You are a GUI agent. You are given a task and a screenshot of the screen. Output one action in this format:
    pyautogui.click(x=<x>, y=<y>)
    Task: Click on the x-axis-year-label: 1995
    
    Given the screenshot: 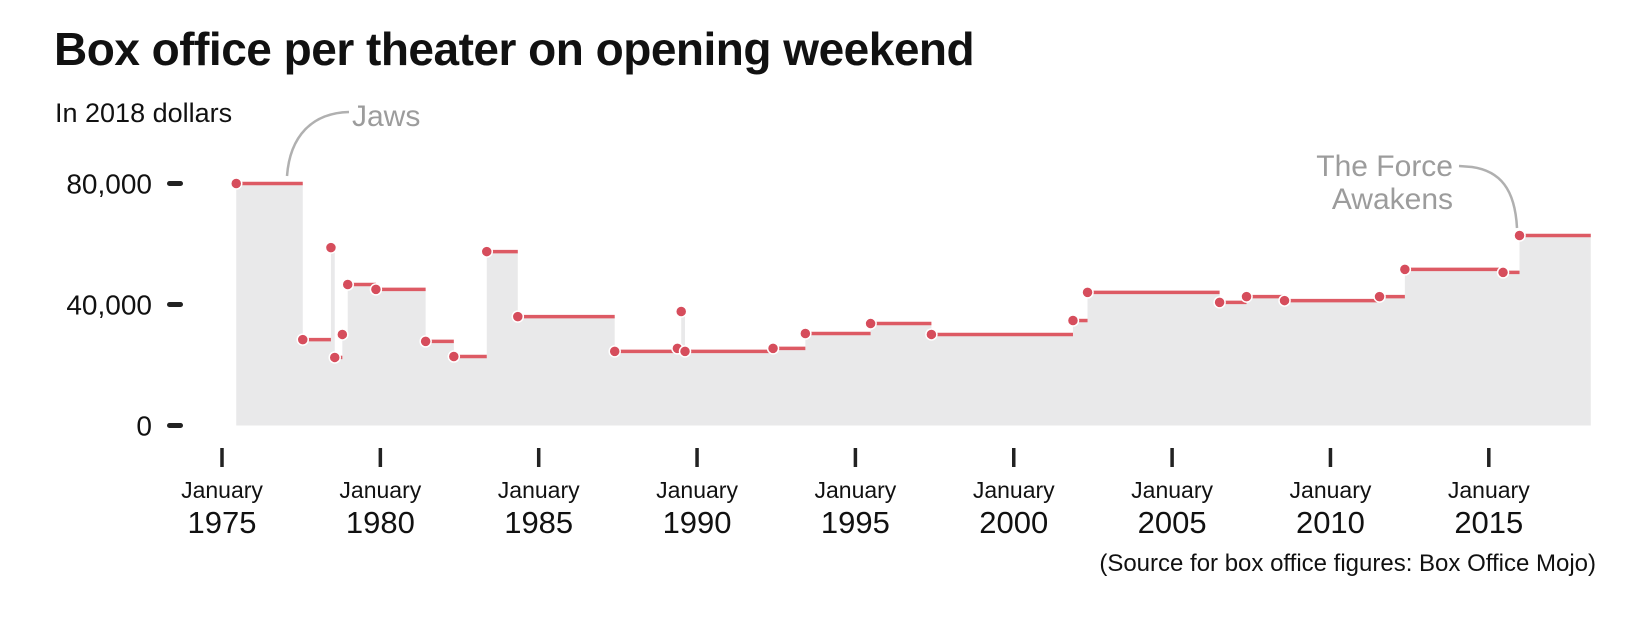 What is the action you would take?
    pyautogui.click(x=855, y=522)
    